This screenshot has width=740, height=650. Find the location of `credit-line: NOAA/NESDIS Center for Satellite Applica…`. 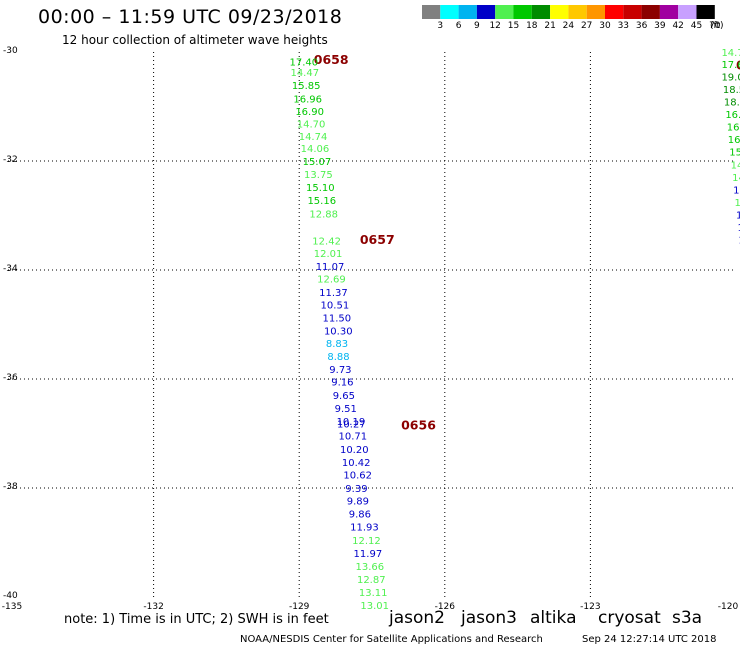

credit-line: NOAA/NESDIS Center for Satellite Applica… is located at coordinates (391, 639).